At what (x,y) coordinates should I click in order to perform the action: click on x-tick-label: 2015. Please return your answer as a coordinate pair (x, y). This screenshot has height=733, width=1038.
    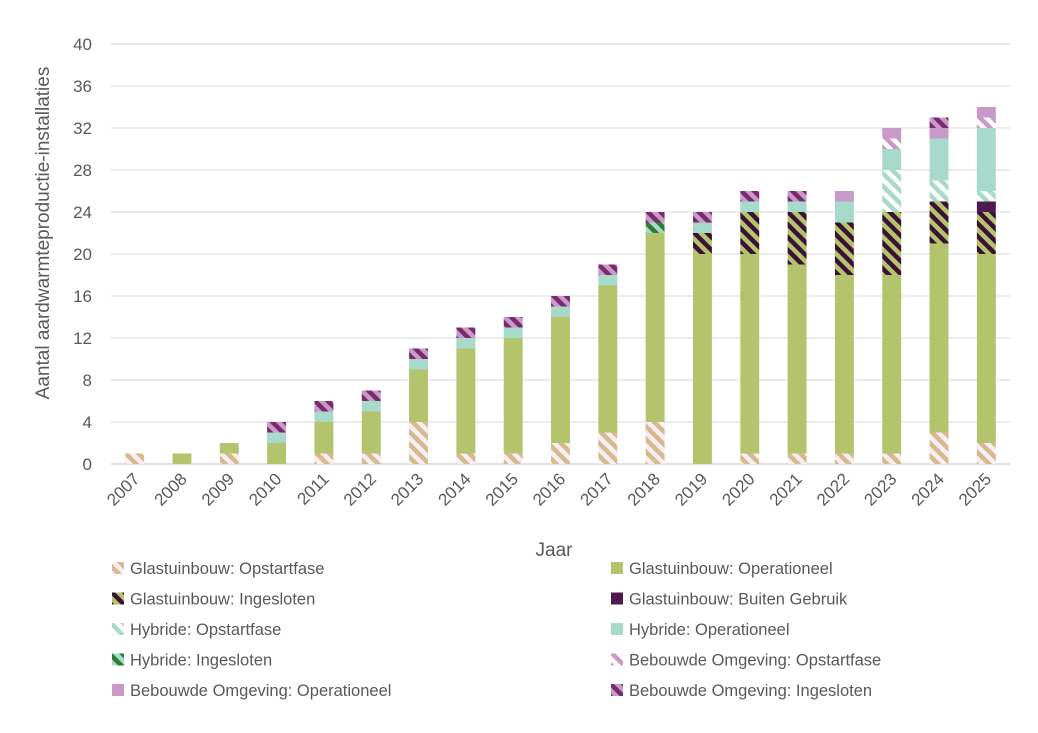
    Looking at the image, I should click on (502, 489).